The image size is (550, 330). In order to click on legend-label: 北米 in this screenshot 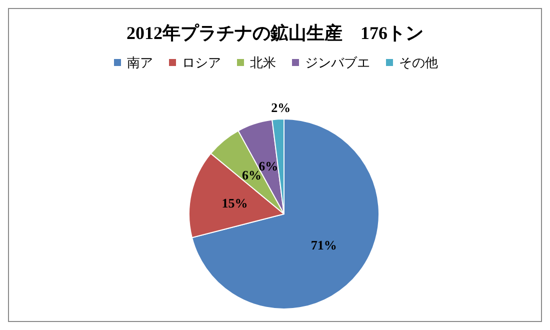, I will do `click(263, 62)`.